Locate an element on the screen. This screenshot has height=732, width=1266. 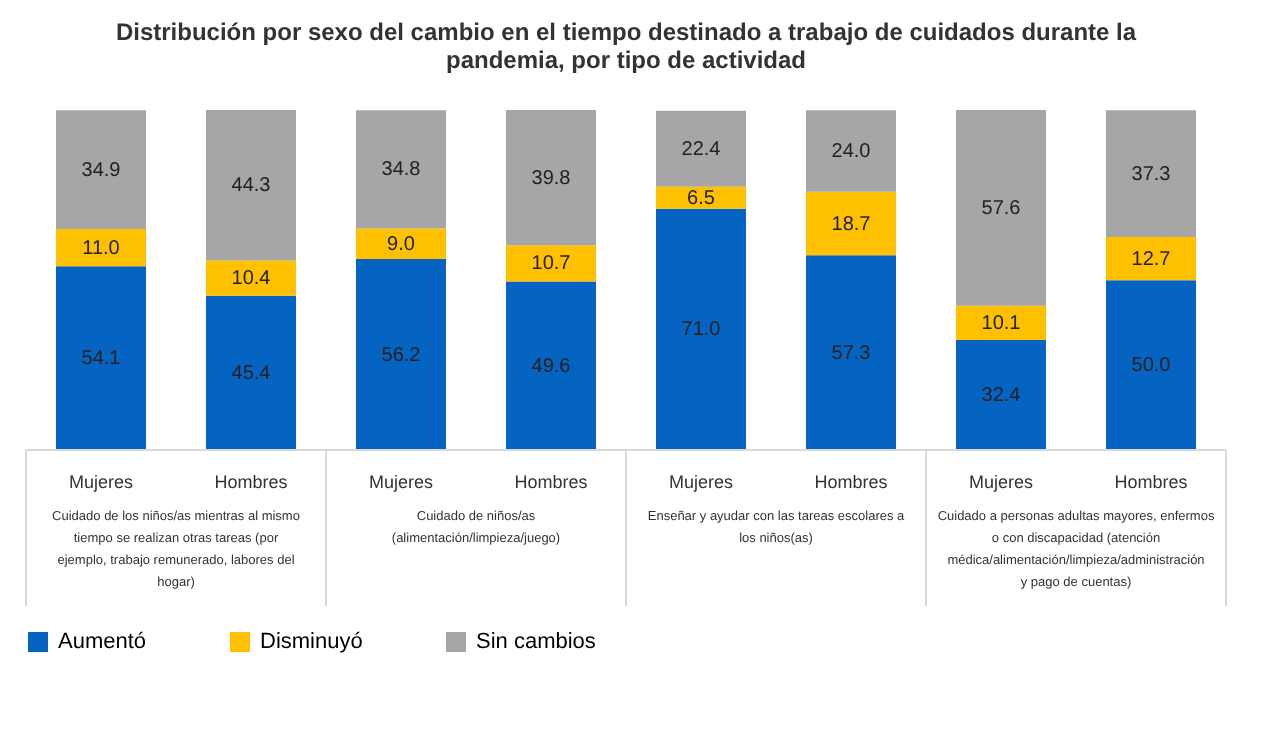
data-label: 39.8 is located at coordinates (551, 178).